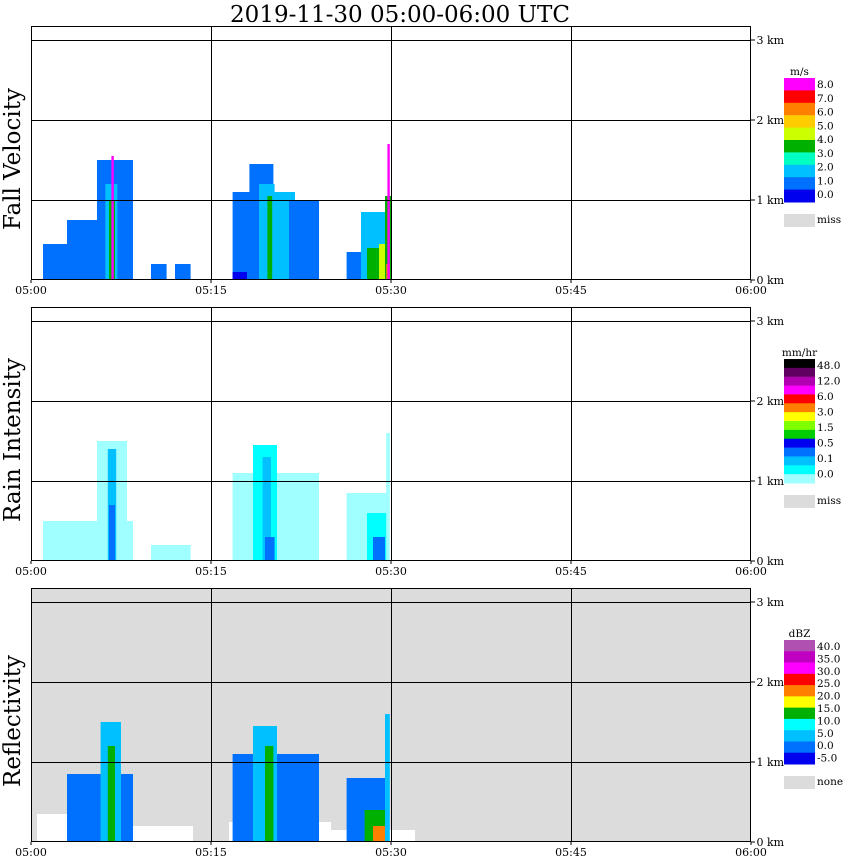 This screenshot has height=868, width=850. I want to click on colorbar-label: 0.5, so click(825, 444).